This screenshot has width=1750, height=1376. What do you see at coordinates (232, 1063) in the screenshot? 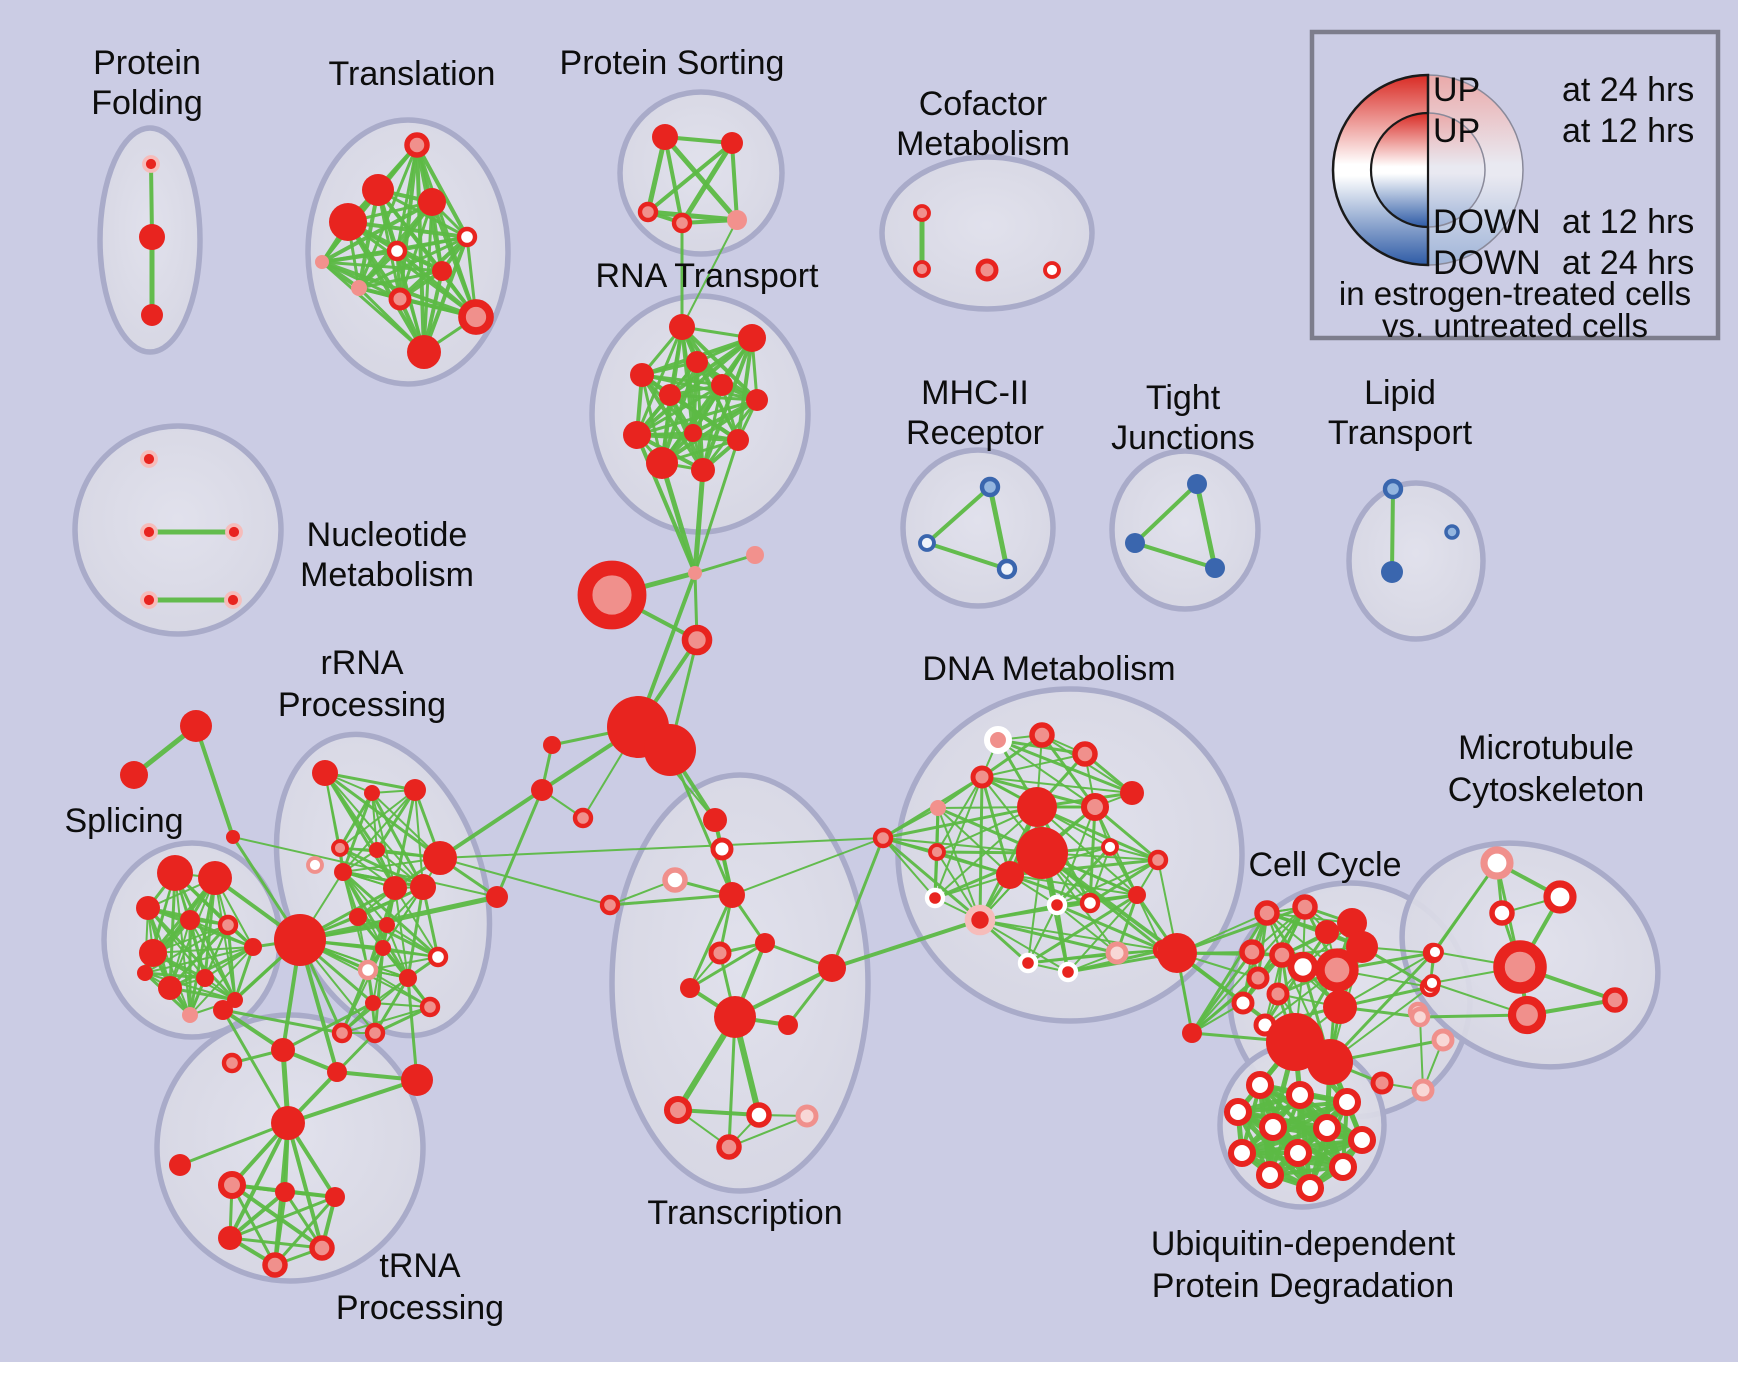
I see `network-node-tn3` at bounding box center [232, 1063].